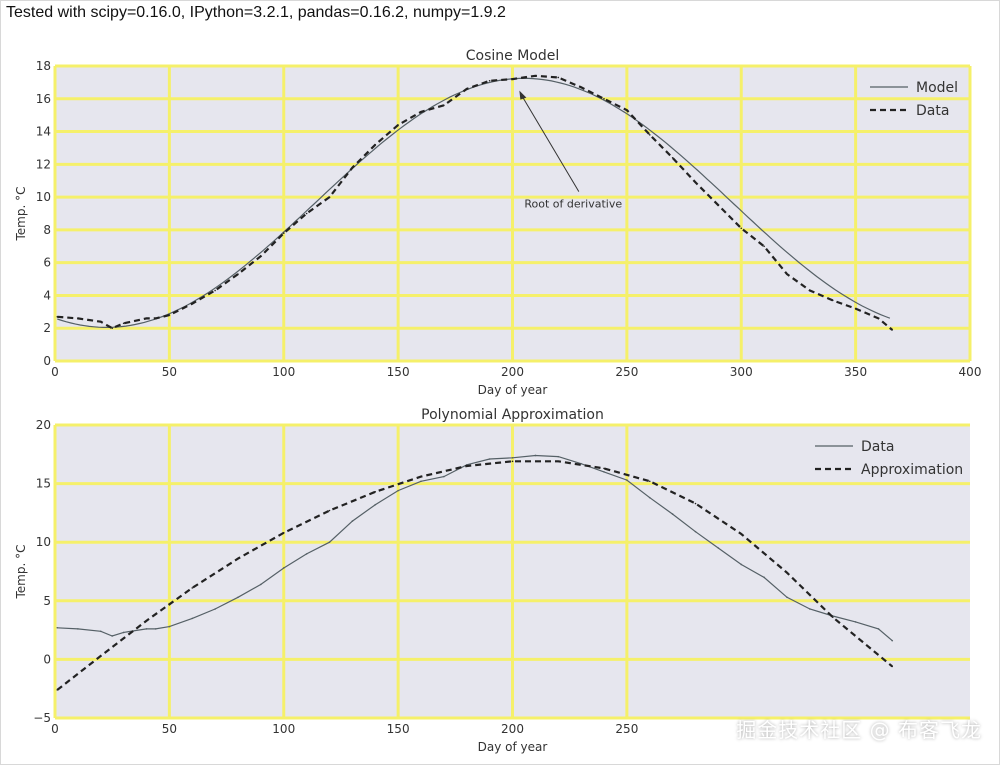  What do you see at coordinates (42, 718) in the screenshot?
I see `y-tick-label: −5` at bounding box center [42, 718].